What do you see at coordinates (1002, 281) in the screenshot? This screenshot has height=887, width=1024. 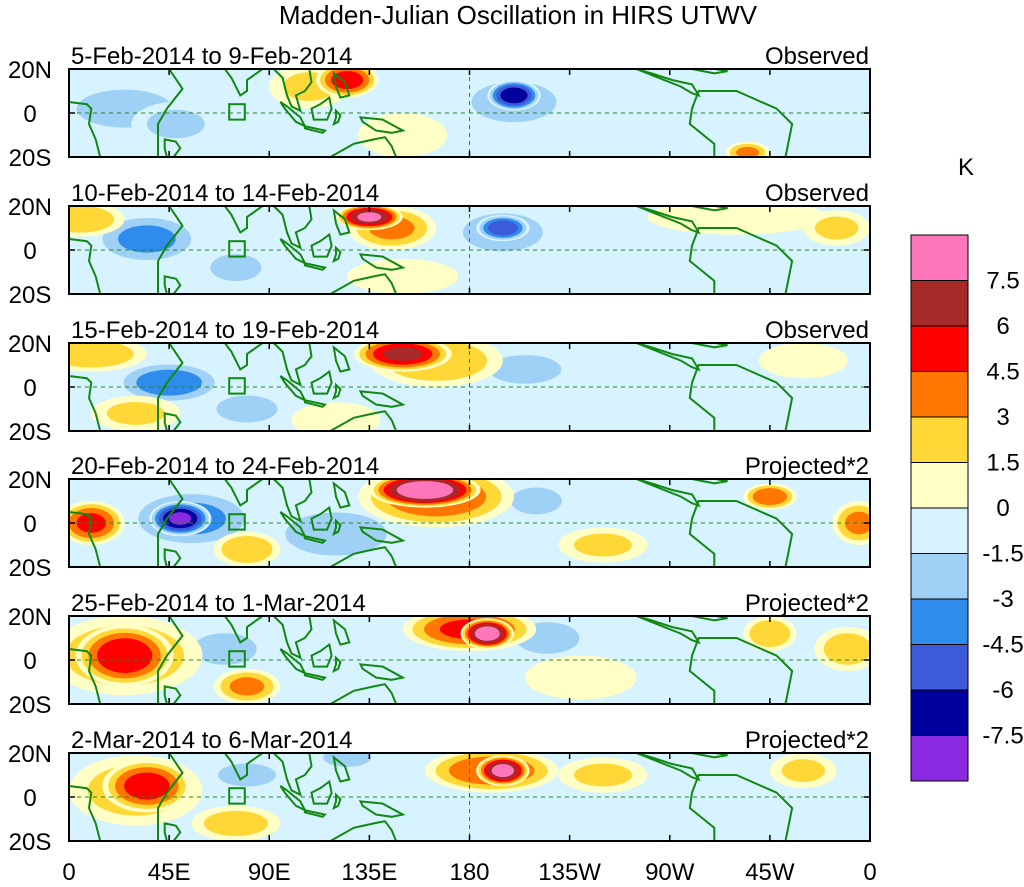 I see `colorbar-level-label: 7.5` at bounding box center [1002, 281].